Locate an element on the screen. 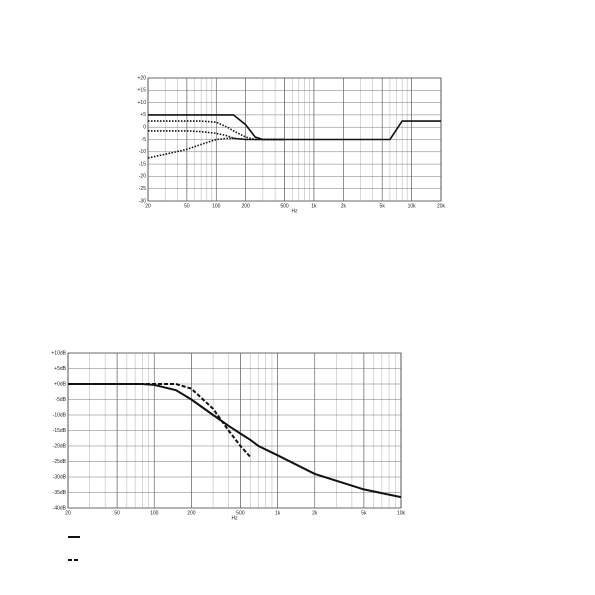 This screenshot has width=595, height=595. y-tick-label: +5dB is located at coordinates (60, 369).